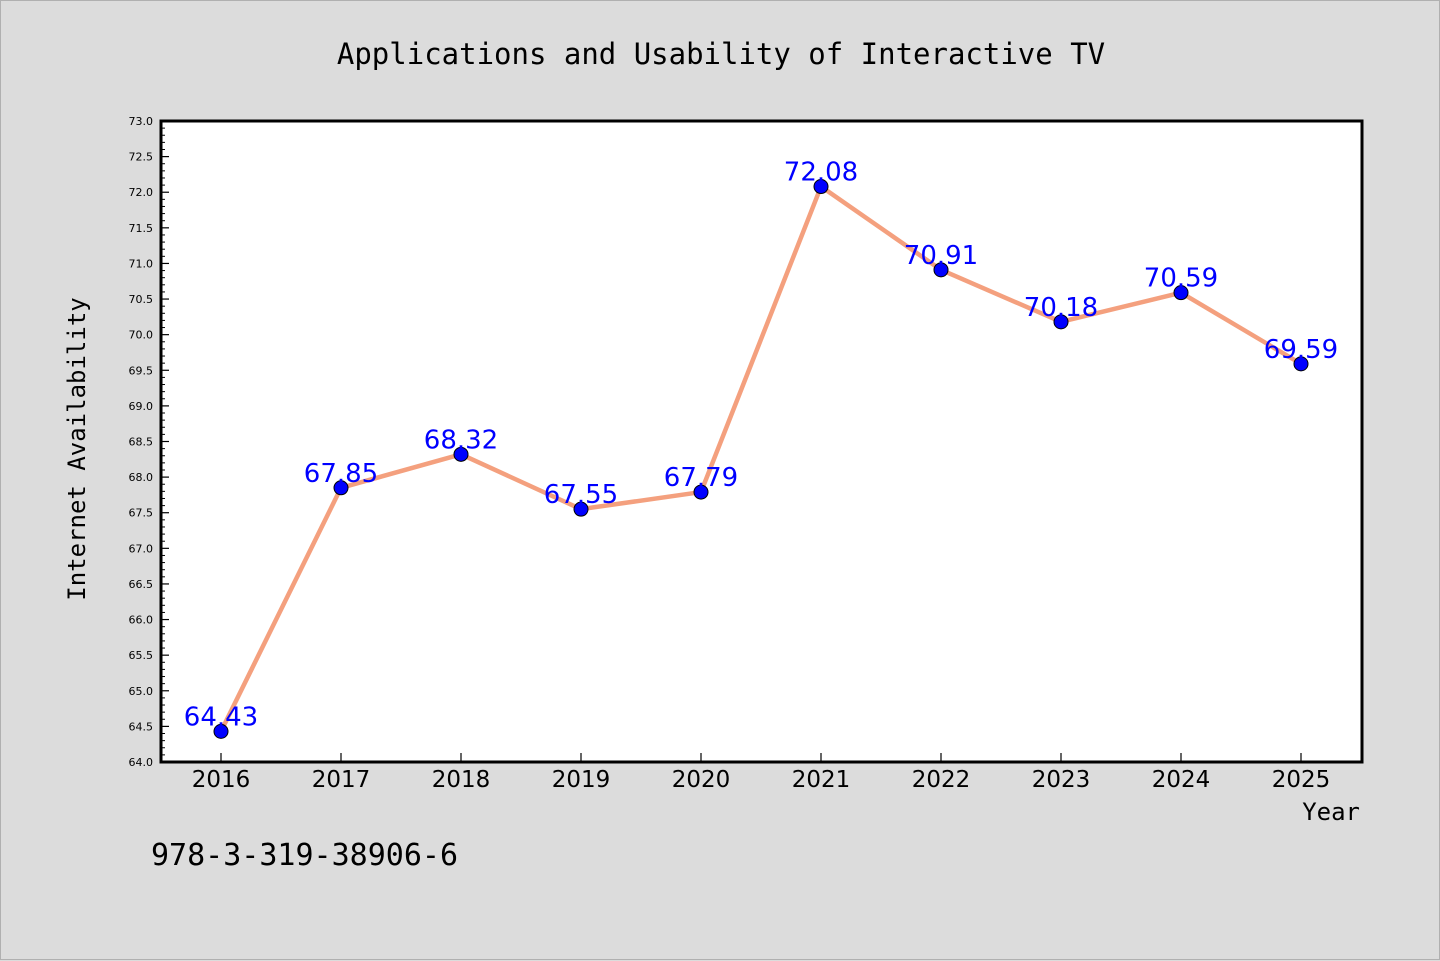 Image resolution: width=1440 pixels, height=961 pixels. I want to click on y-tick-label: 65.5, so click(141, 655).